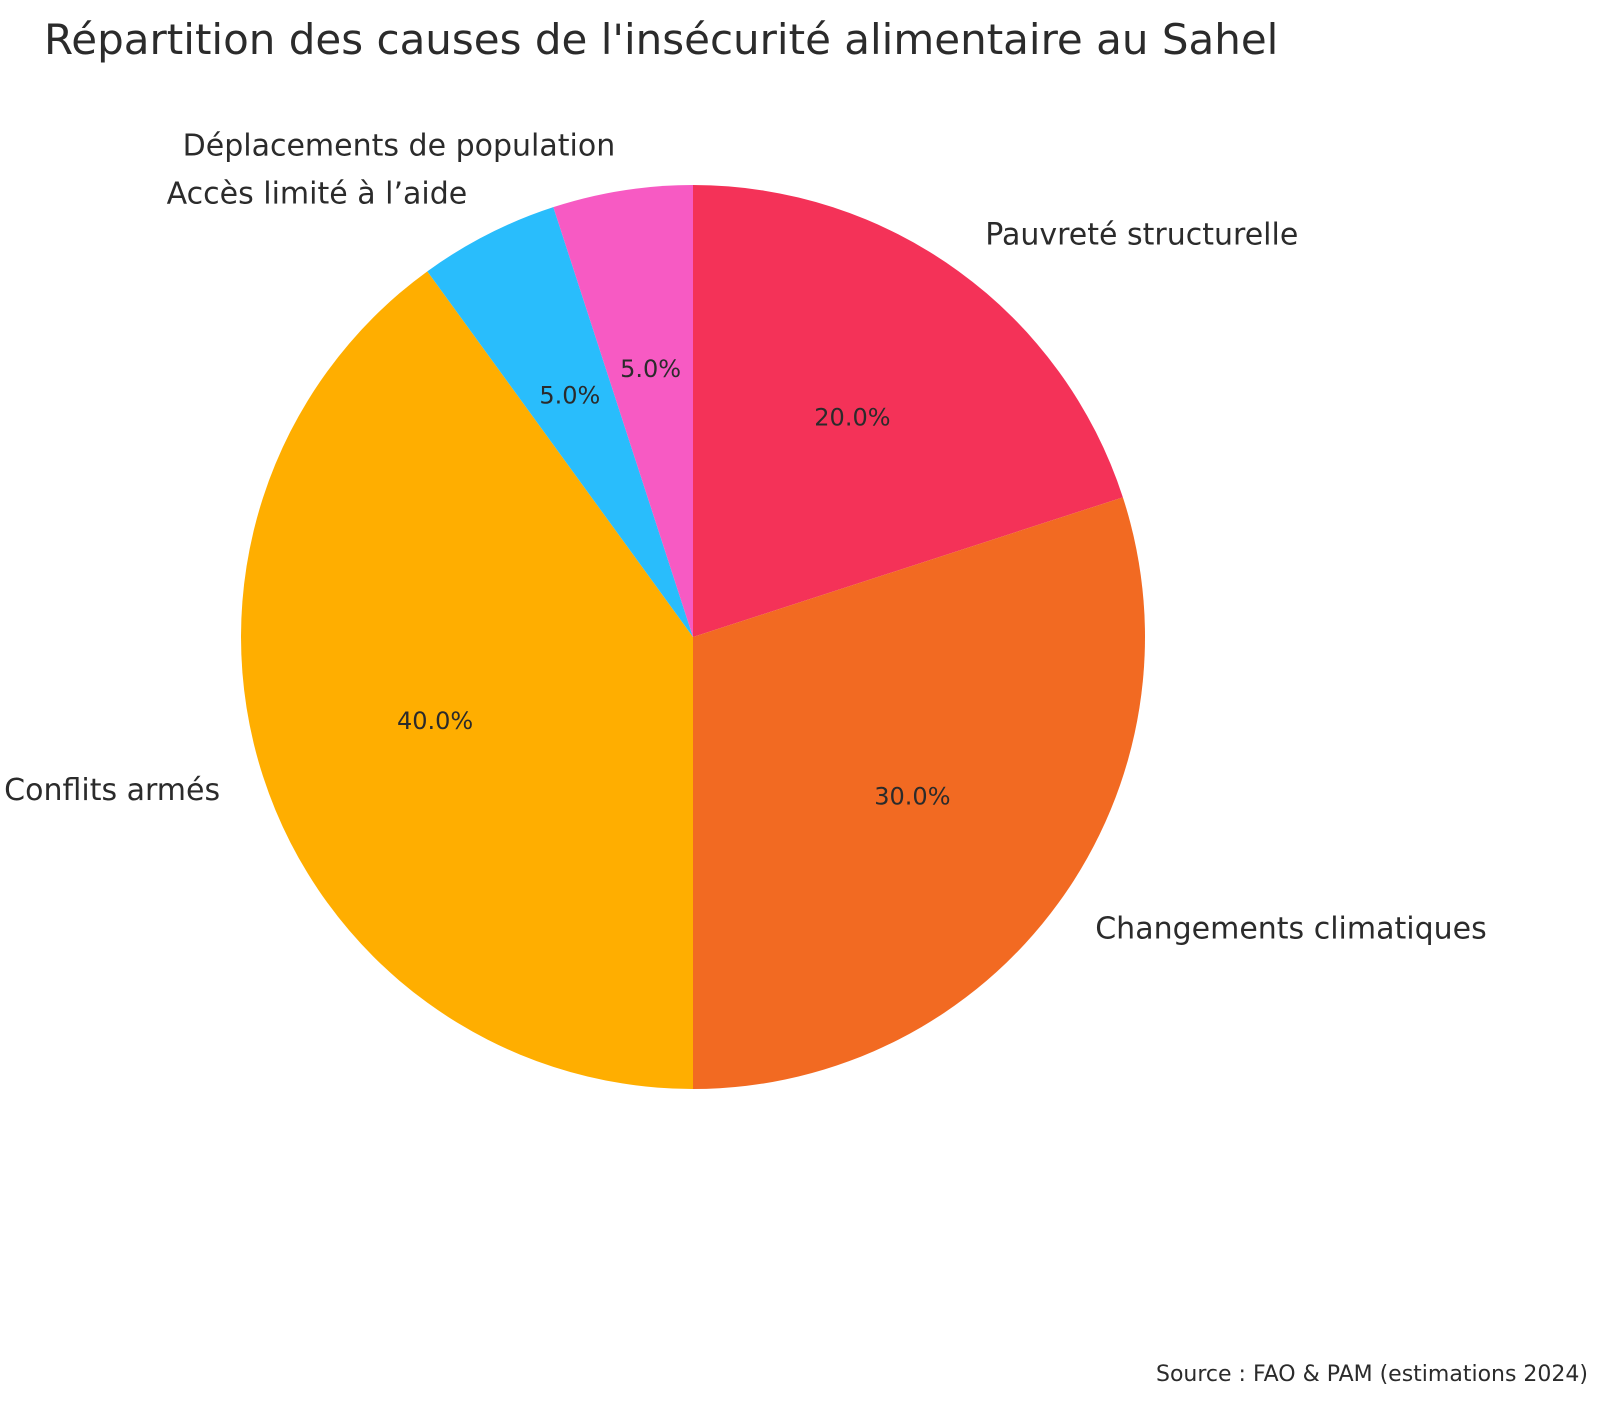  I want to click on pie-slice-deplacements-de-population, so click(623, 411).